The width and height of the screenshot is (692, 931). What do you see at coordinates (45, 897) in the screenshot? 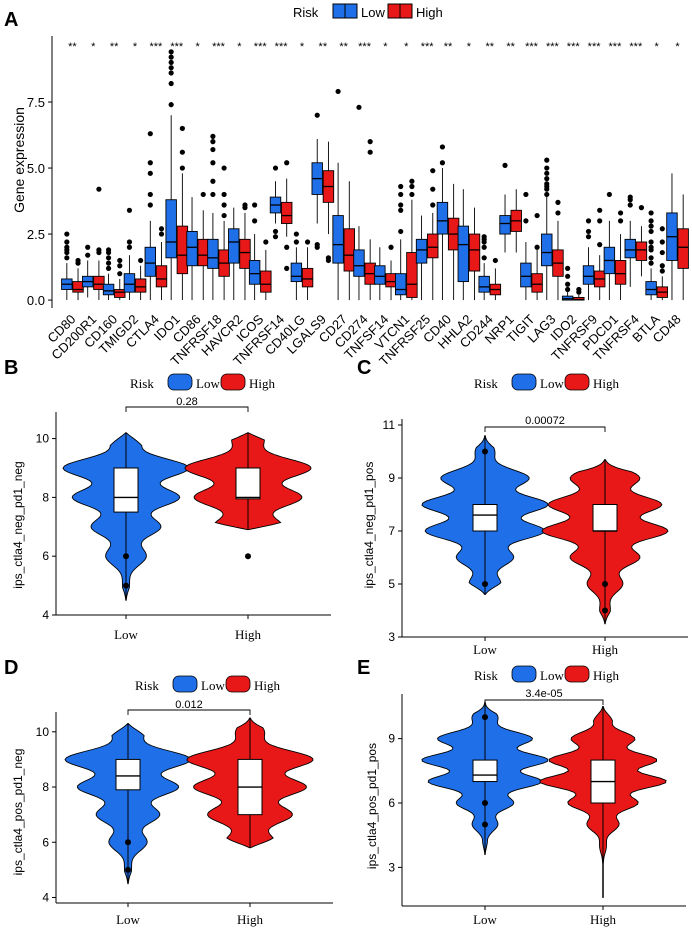
I see `y-tick-label: 4` at bounding box center [45, 897].